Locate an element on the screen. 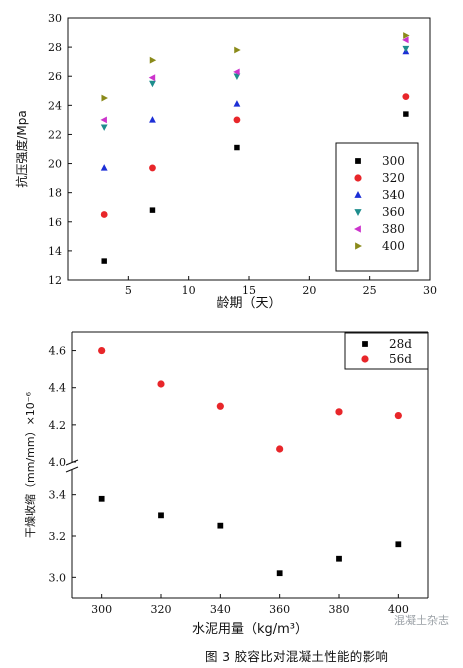 Image resolution: width=463 pixels, height=668 pixels. chart1-x-tick-label: 15 is located at coordinates (249, 290).